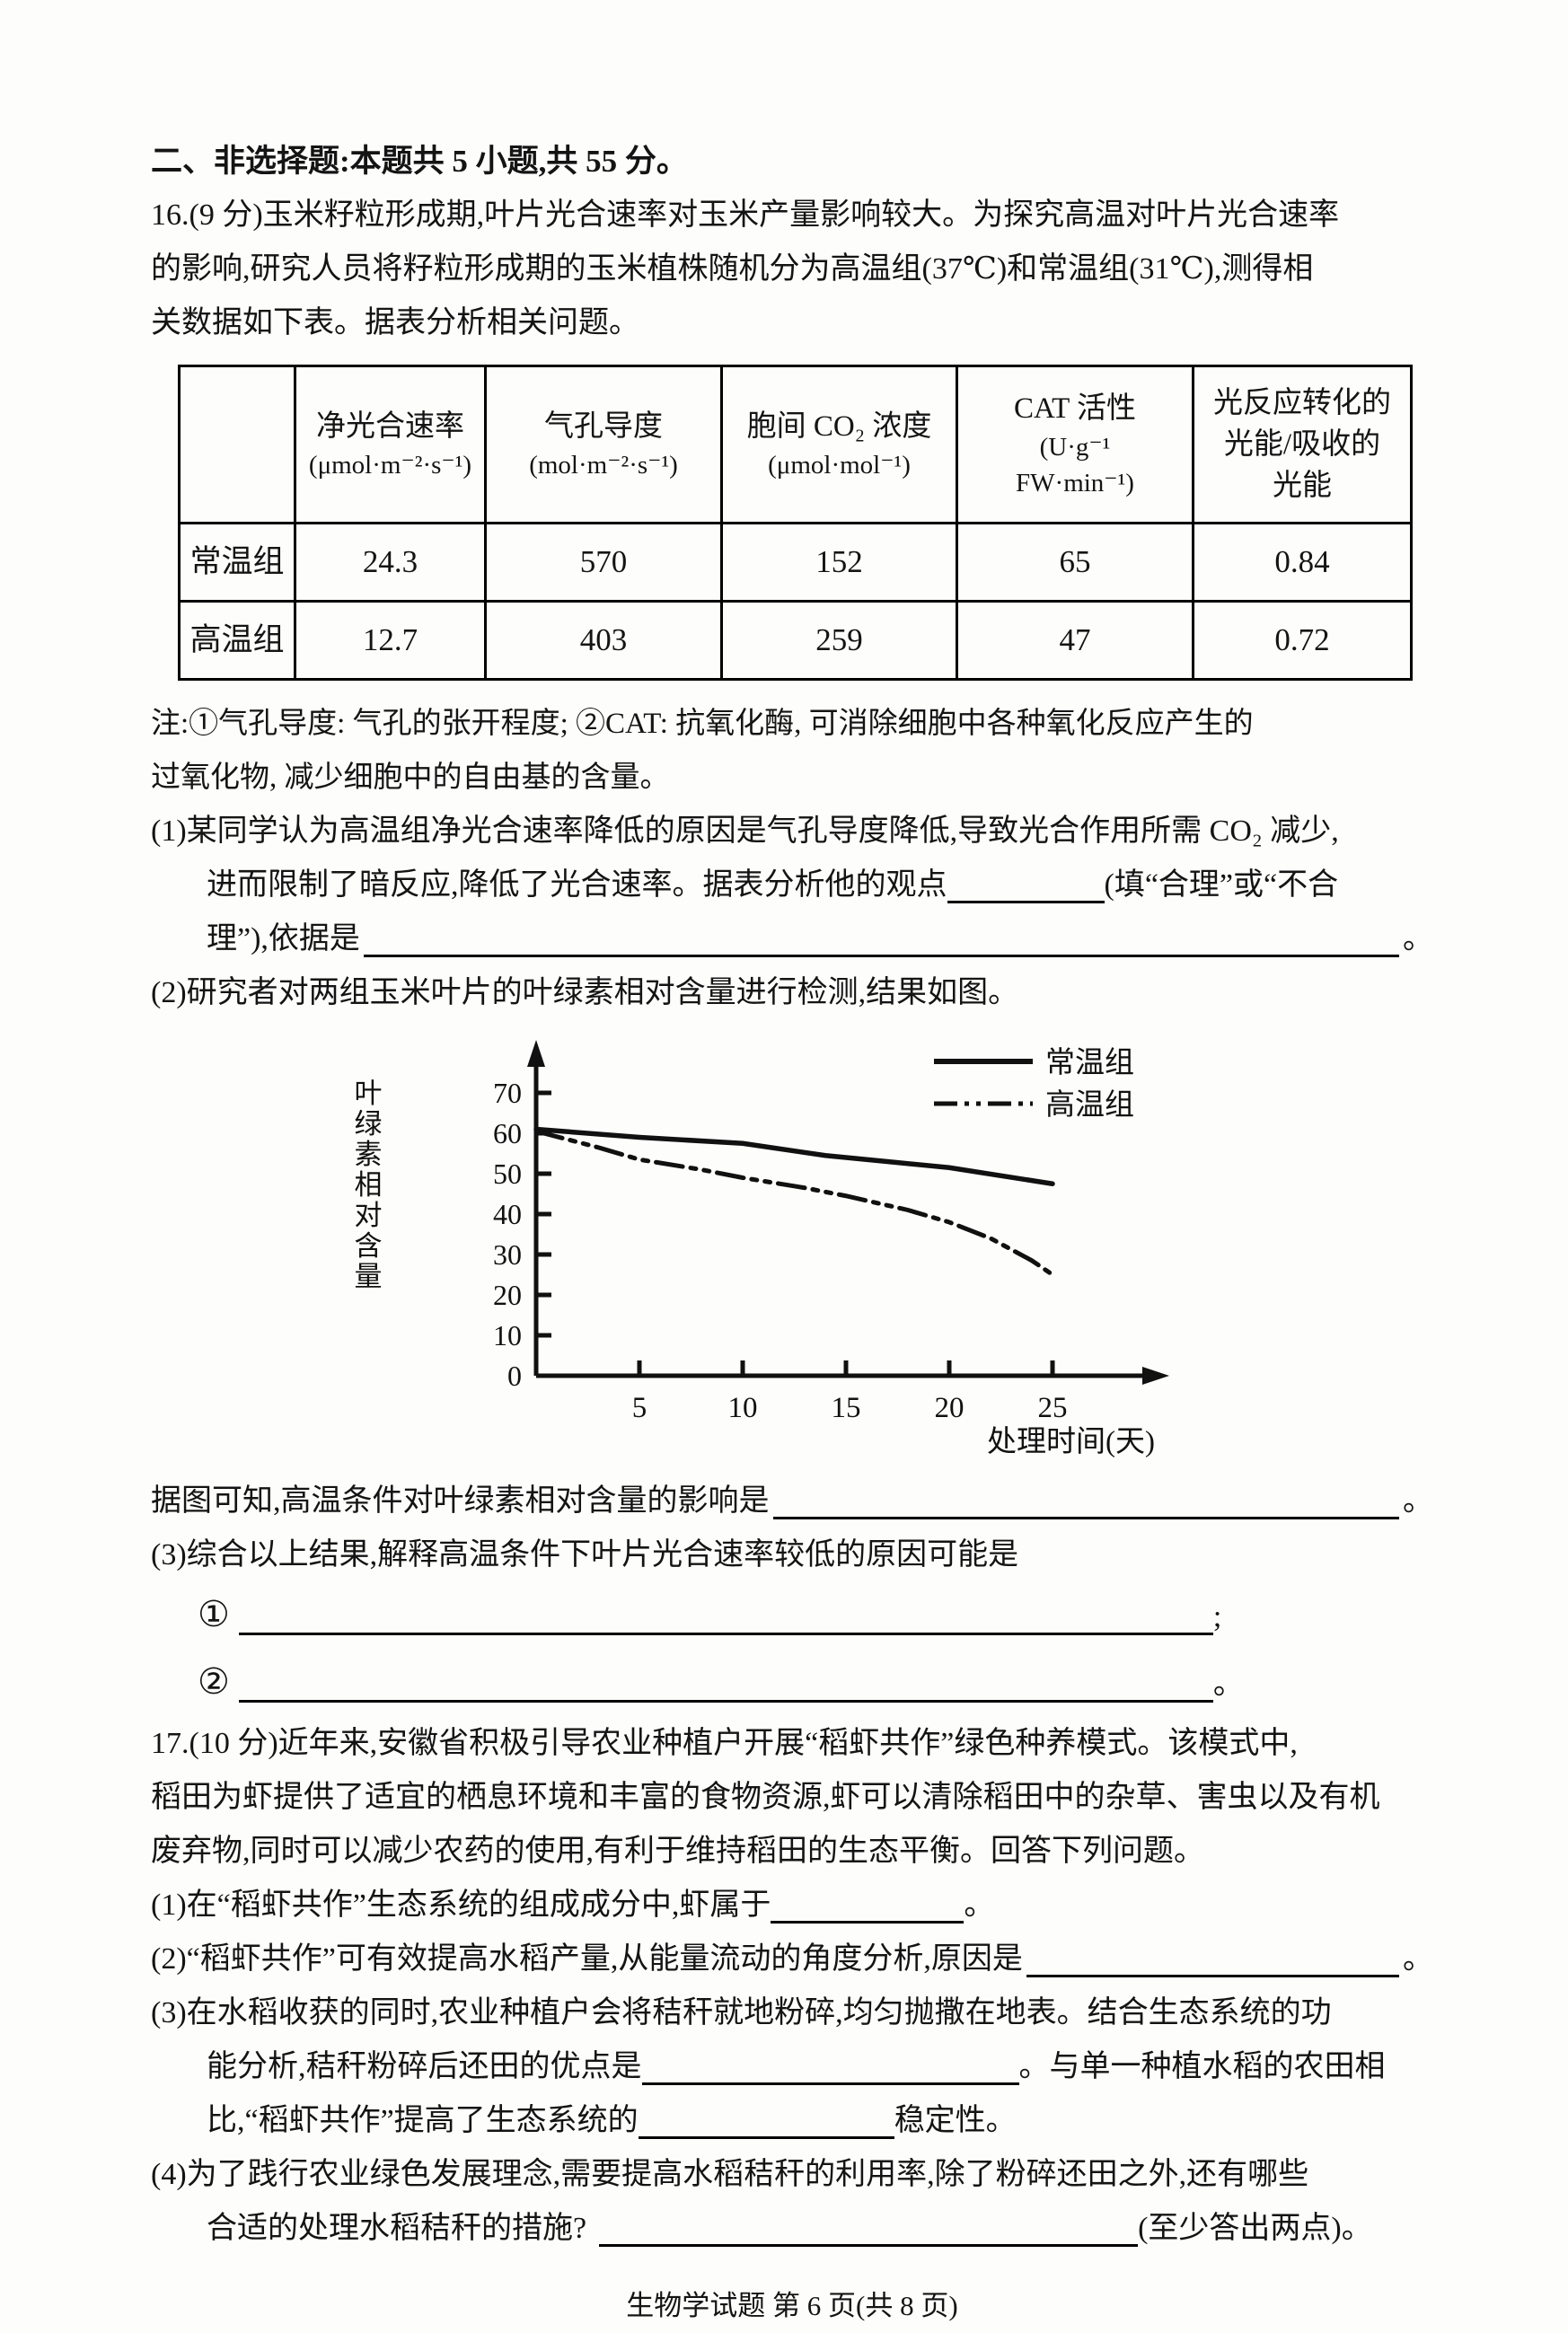  Describe the element at coordinates (639, 1408) in the screenshot. I see `svg-text: 5` at that location.